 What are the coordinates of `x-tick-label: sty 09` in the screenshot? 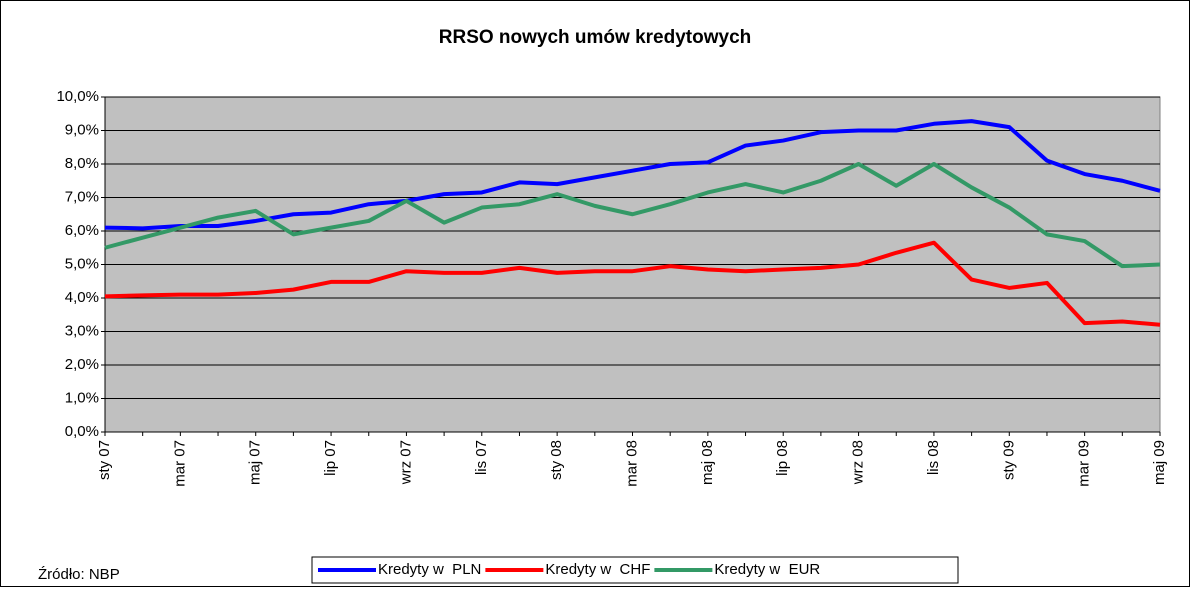 It's located at (1008, 460).